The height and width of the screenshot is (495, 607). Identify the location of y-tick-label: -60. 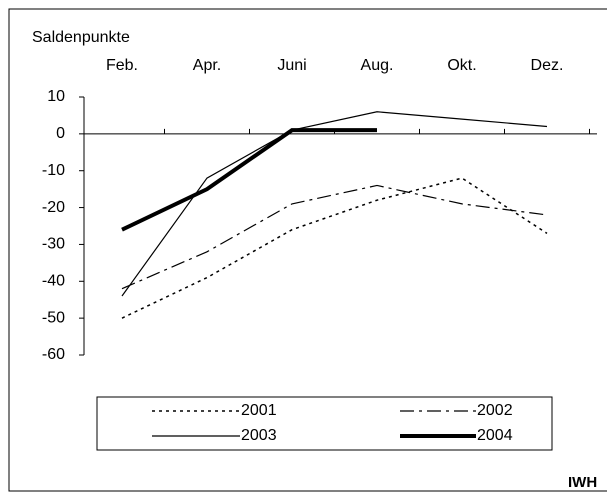
(53, 354).